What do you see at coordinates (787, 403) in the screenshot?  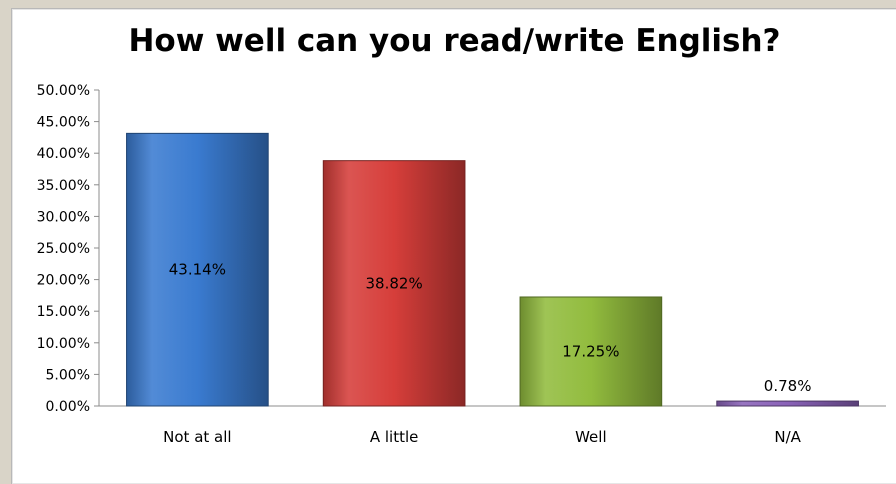 I see `bar-n-a` at bounding box center [787, 403].